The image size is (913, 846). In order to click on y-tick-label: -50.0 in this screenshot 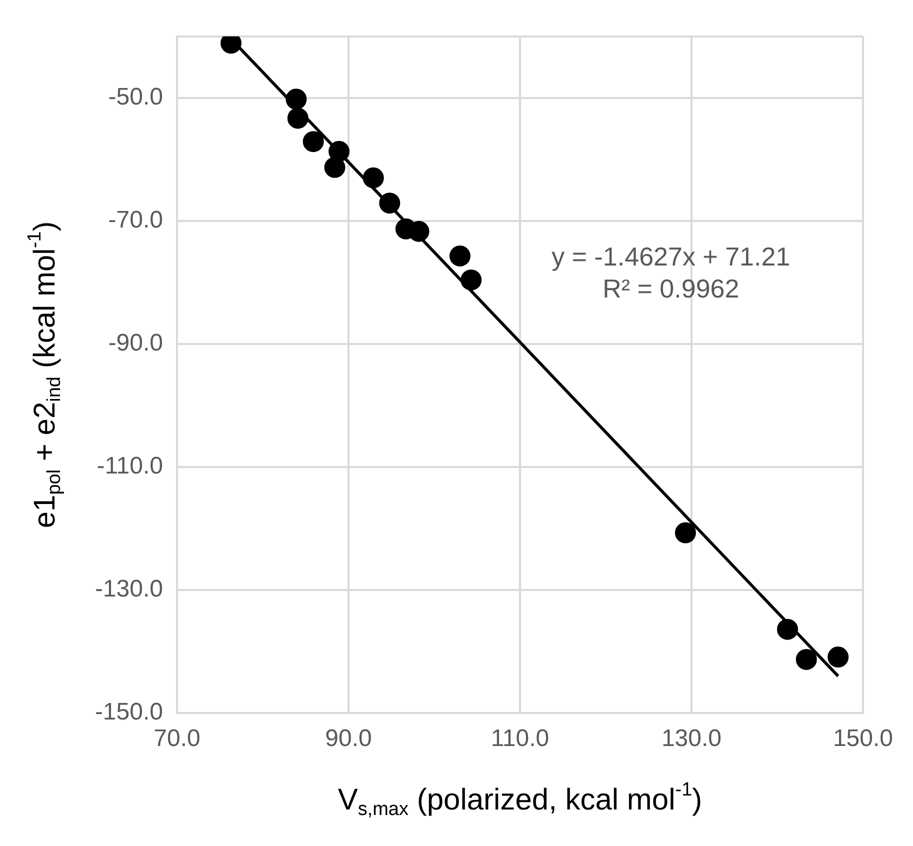, I will do `click(135, 97)`.